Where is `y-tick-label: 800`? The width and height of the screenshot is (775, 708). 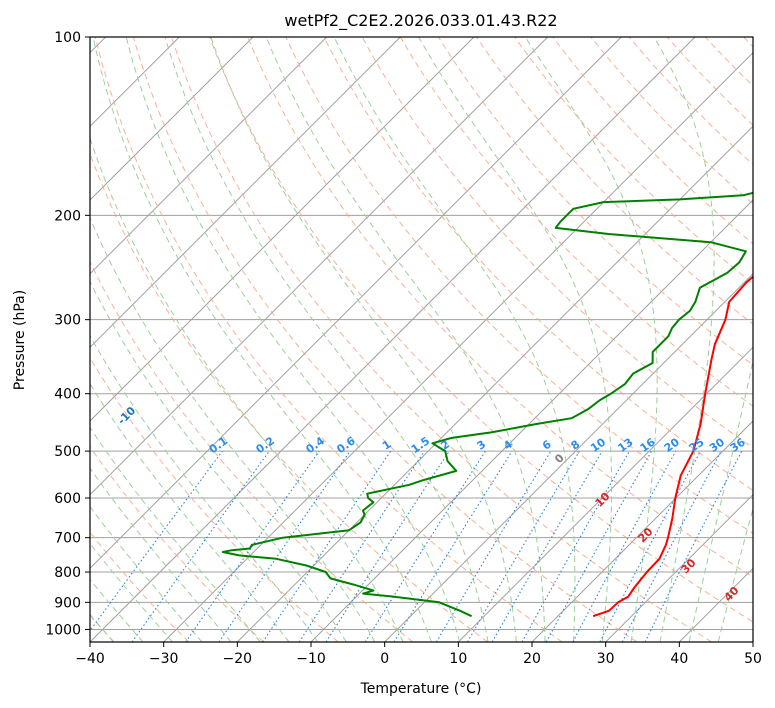 y-tick-label: 800 is located at coordinates (67, 573).